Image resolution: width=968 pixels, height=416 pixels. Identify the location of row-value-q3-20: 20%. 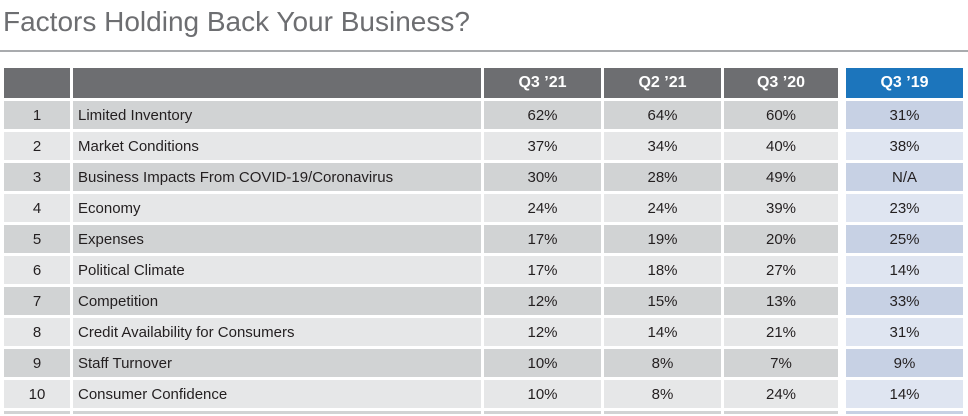
(781, 239).